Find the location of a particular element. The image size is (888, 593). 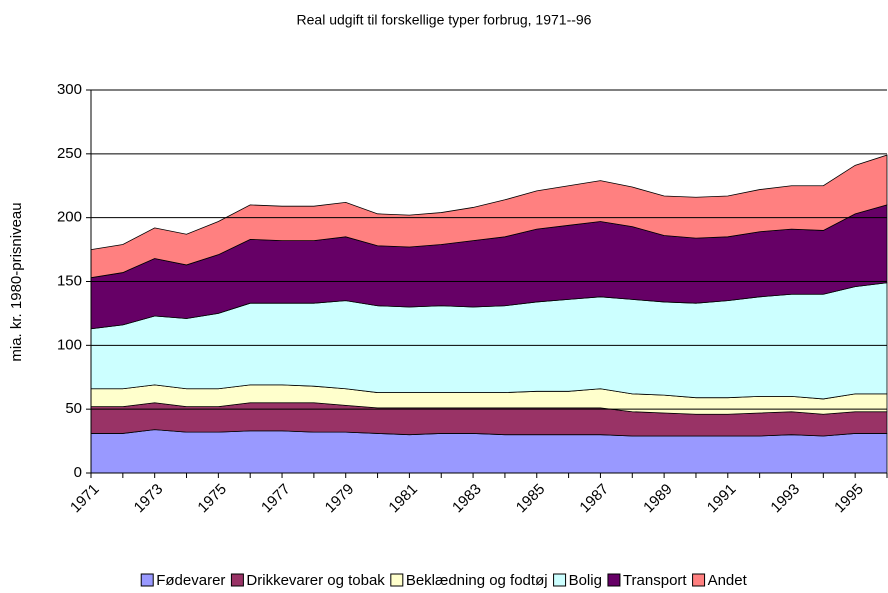

y-tick-label: 300 is located at coordinates (69, 89).